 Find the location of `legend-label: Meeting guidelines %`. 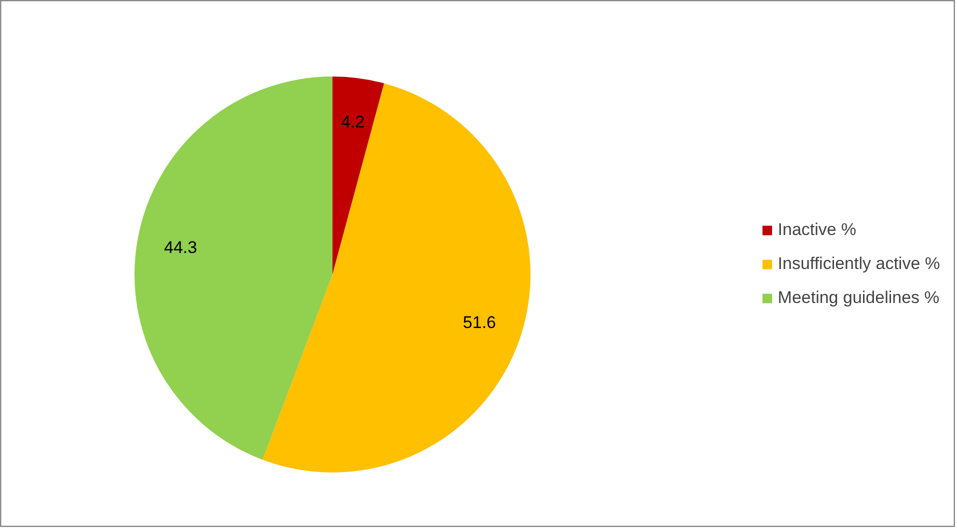

legend-label: Meeting guidelines % is located at coordinates (859, 298).